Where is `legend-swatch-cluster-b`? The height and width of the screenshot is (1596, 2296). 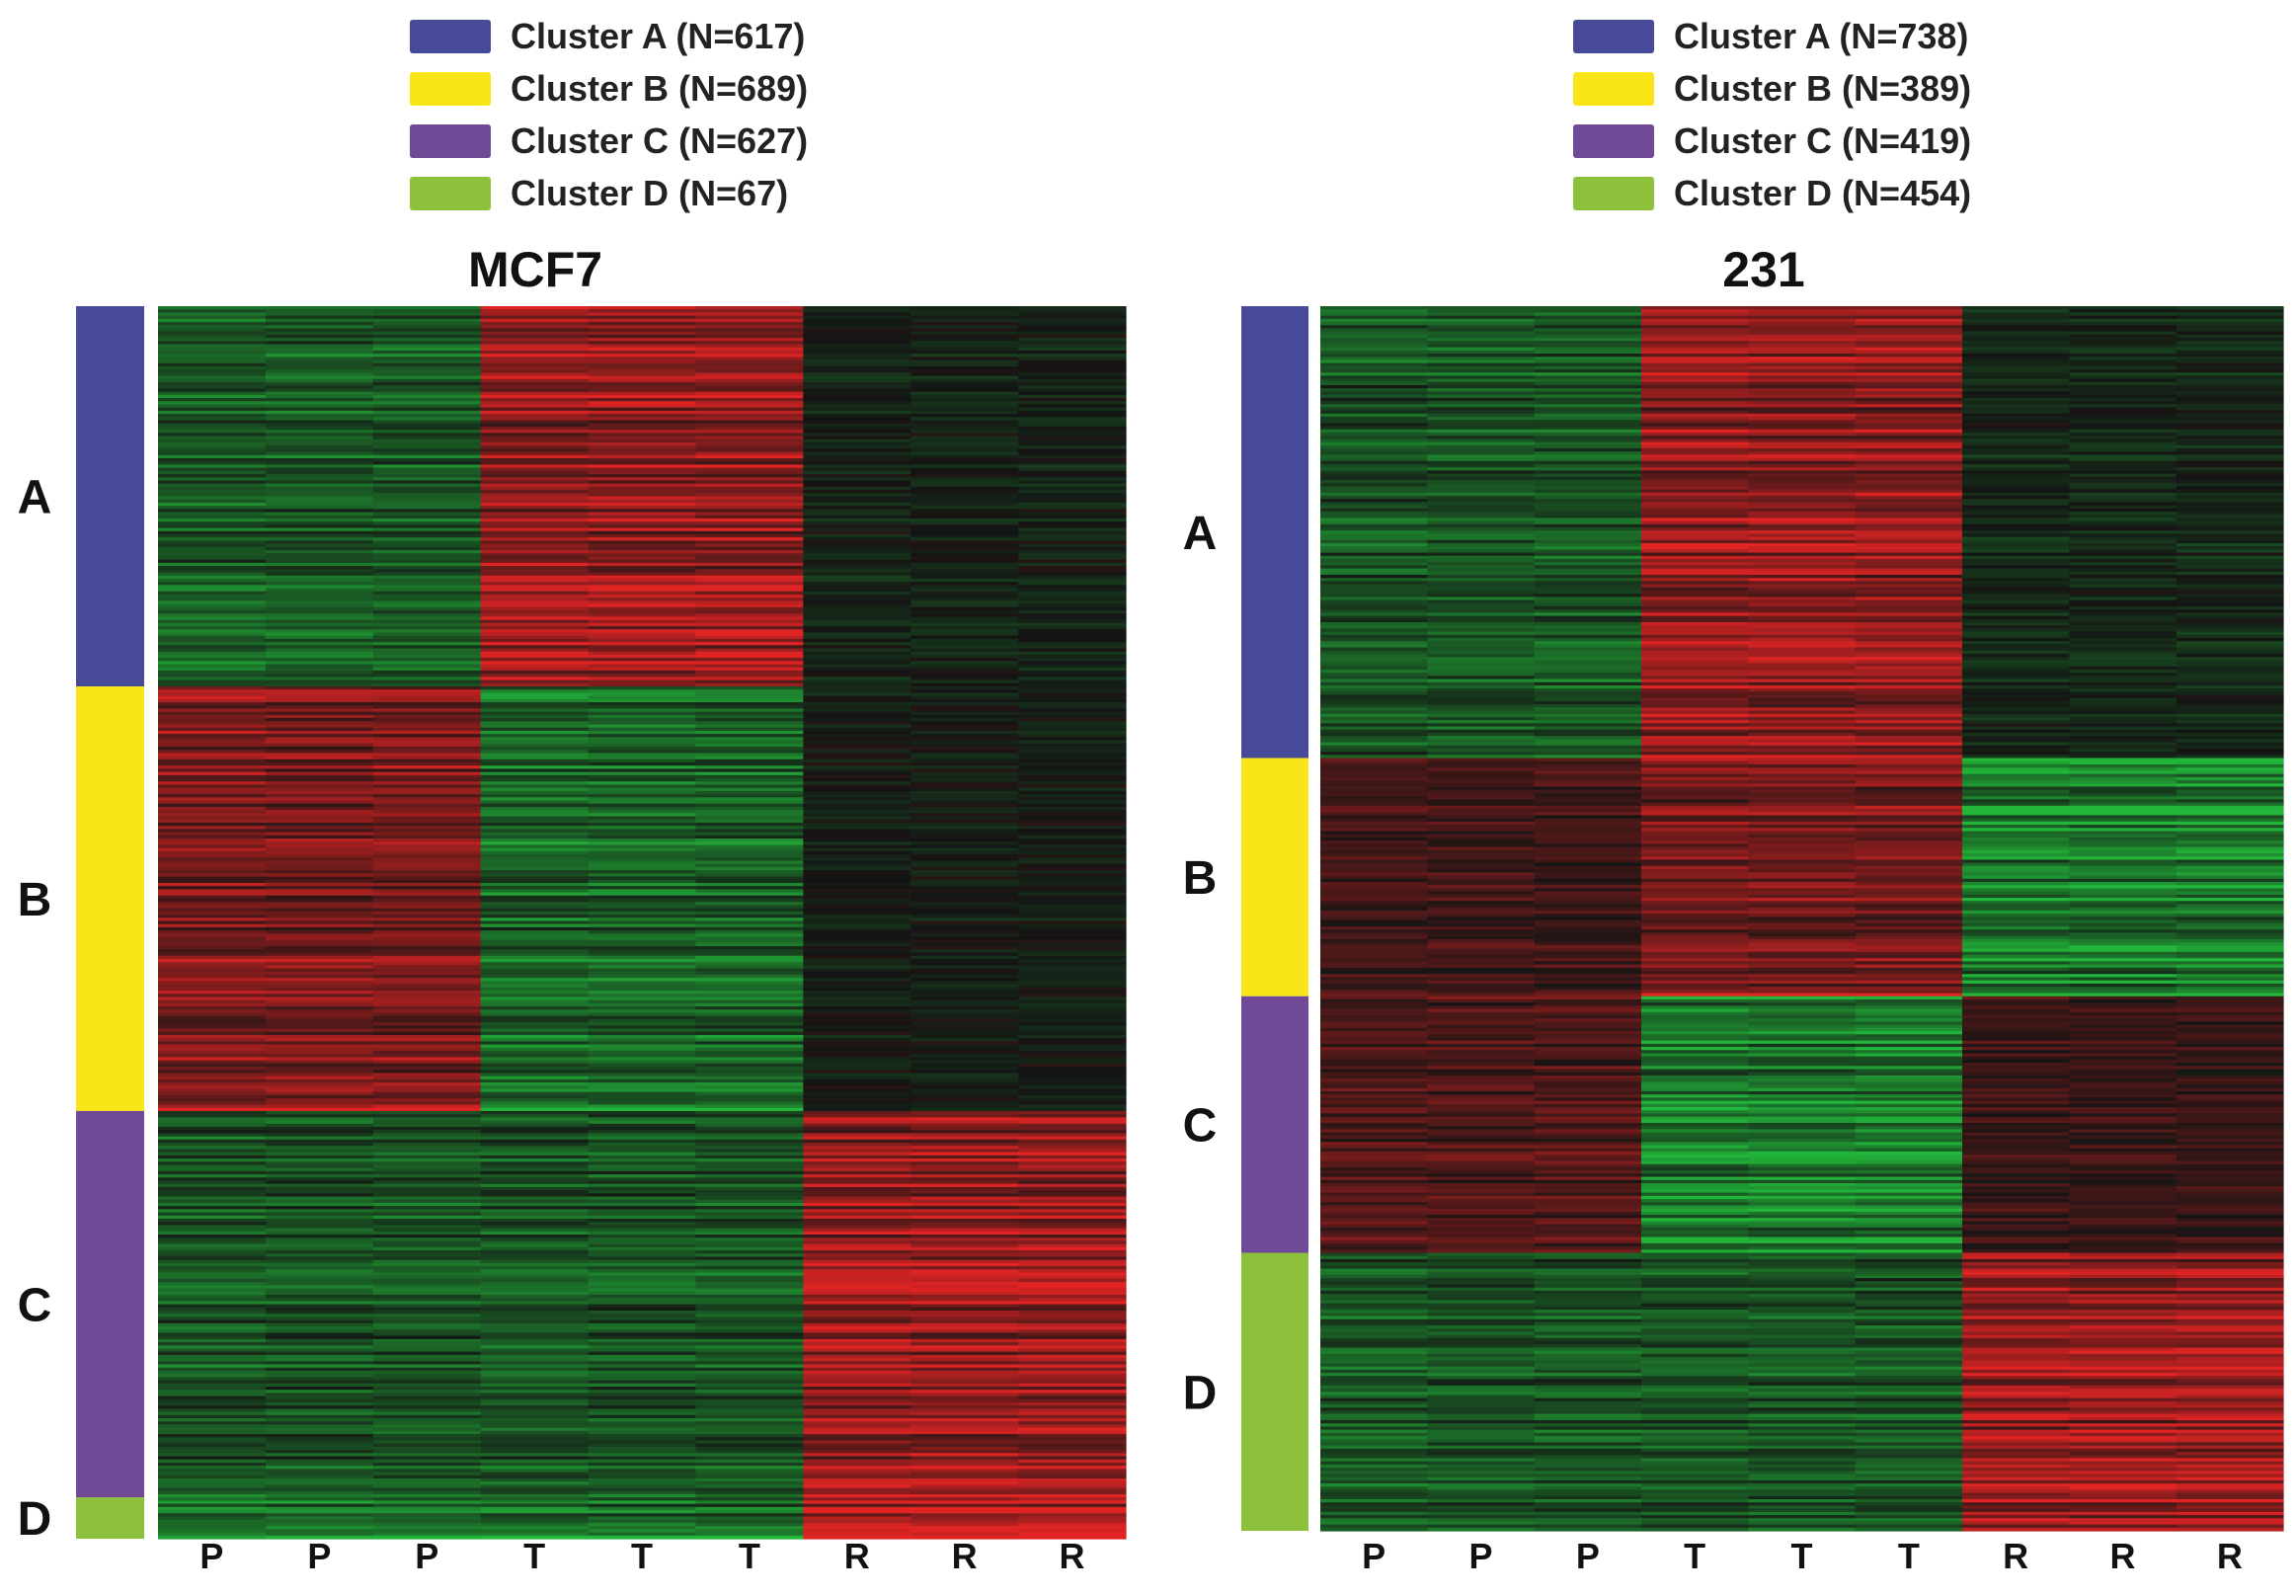
legend-swatch-cluster-b is located at coordinates (451, 88).